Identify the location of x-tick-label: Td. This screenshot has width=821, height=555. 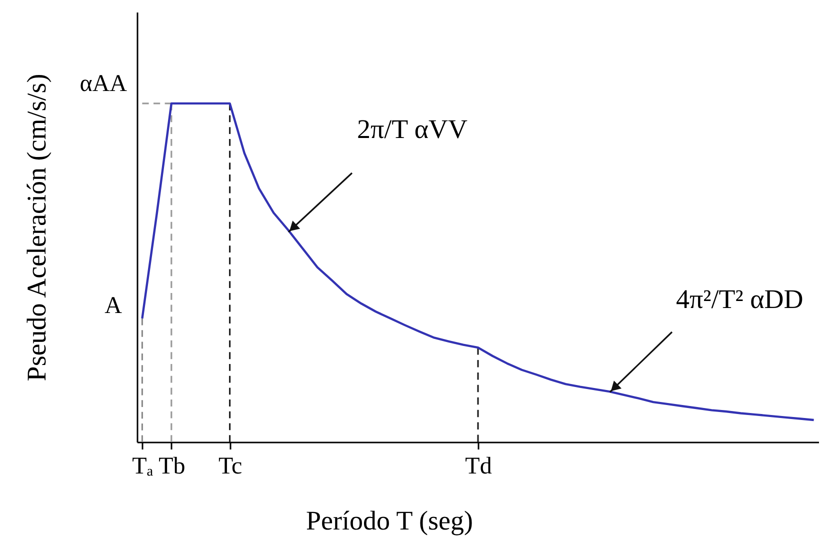
(478, 467).